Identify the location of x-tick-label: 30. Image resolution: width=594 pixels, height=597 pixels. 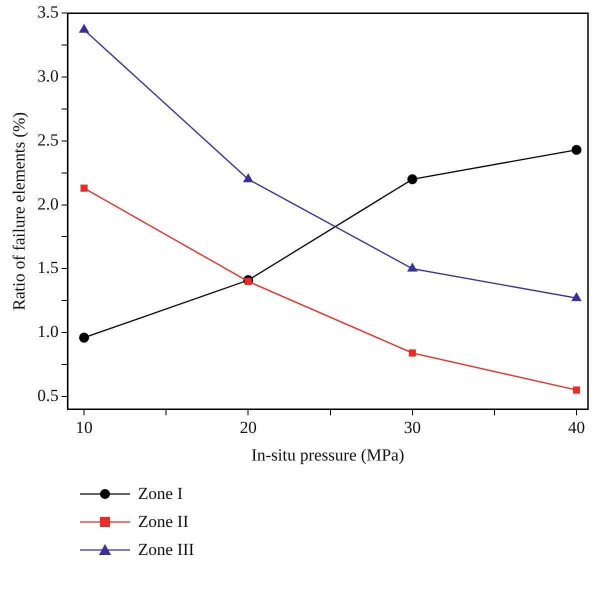
(412, 427).